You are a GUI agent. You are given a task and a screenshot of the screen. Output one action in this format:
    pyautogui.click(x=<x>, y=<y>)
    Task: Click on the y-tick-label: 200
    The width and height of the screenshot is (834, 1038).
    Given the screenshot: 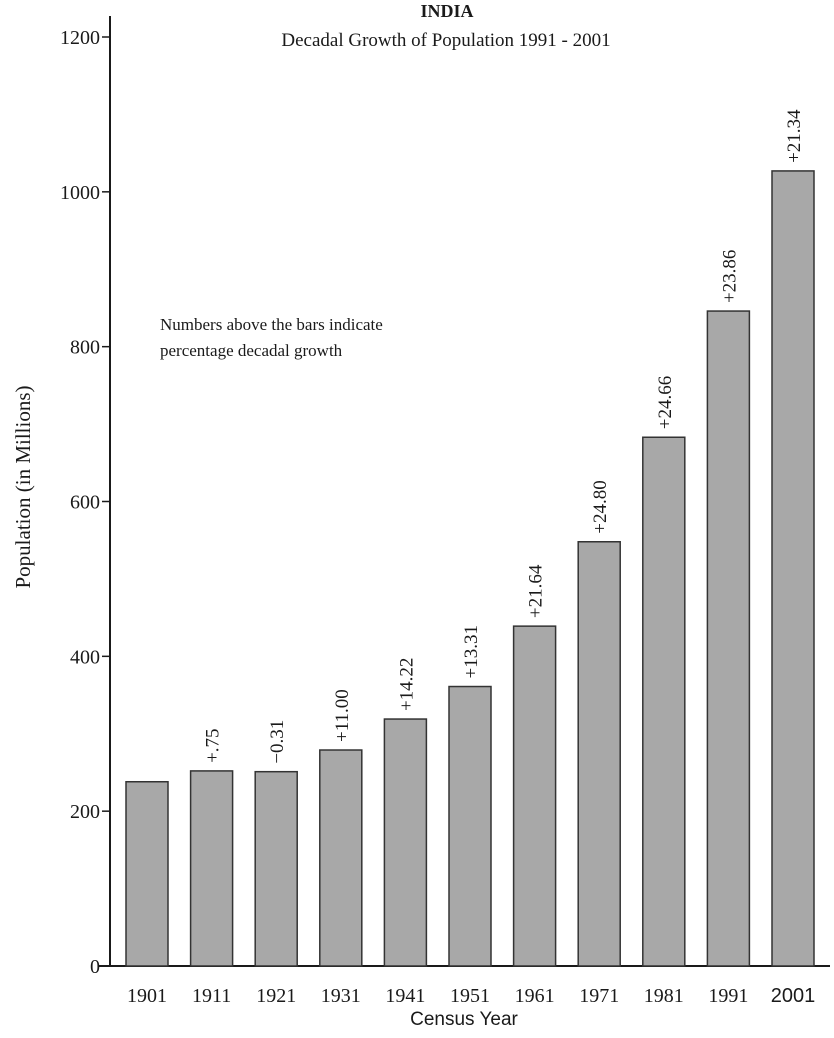 What is the action you would take?
    pyautogui.click(x=85, y=812)
    